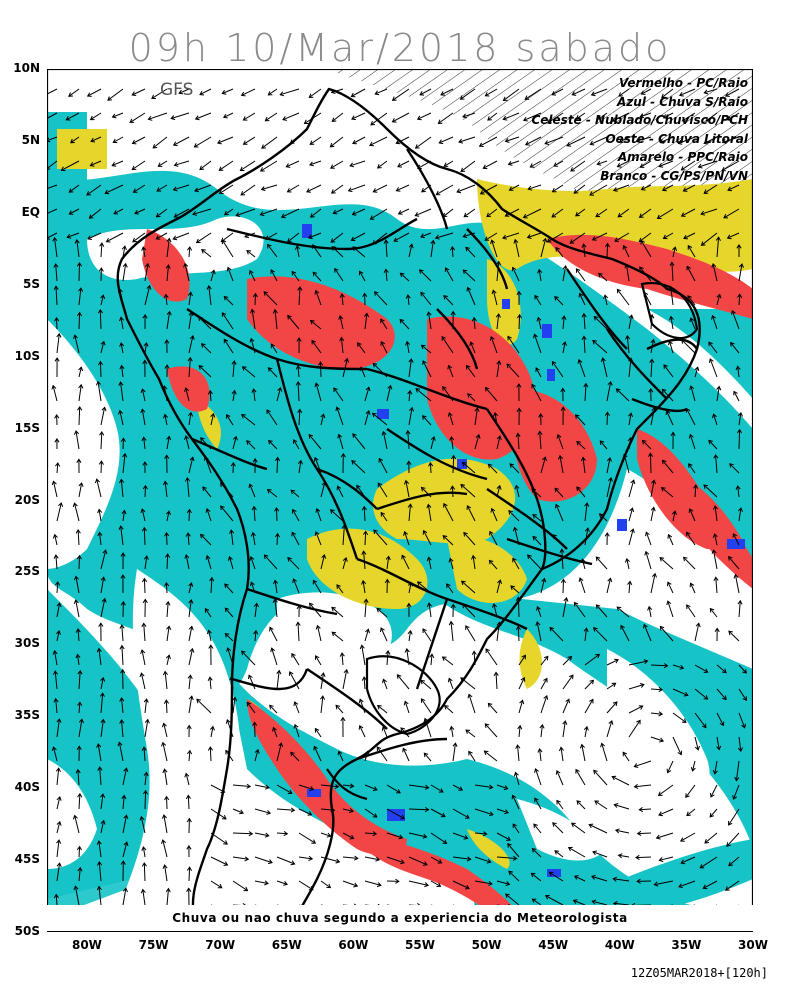  Describe the element at coordinates (27, 859) in the screenshot. I see `lat-tick-label: 45S` at that location.